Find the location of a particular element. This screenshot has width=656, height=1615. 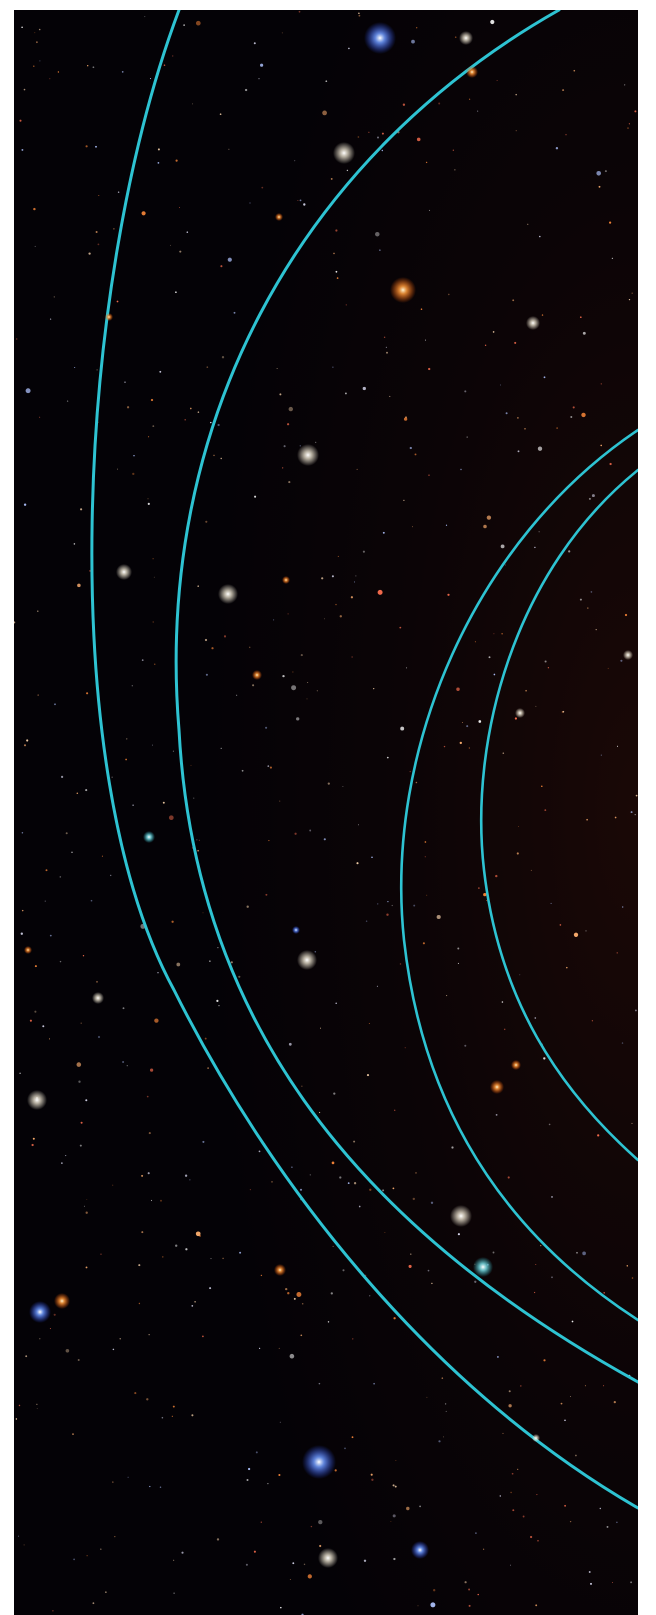

star-cyan is located at coordinates (483, 1267).